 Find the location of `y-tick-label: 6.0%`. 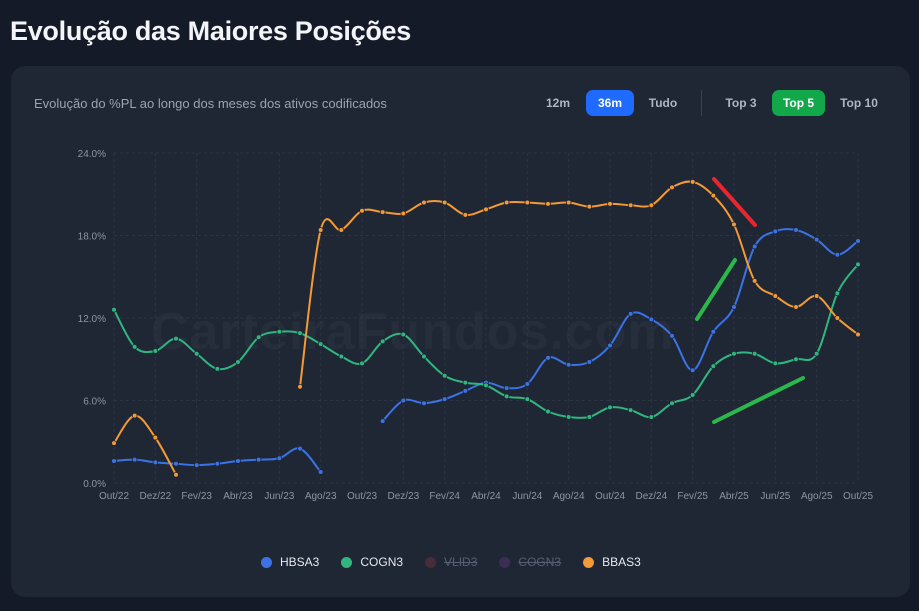

y-tick-label: 6.0% is located at coordinates (94, 402).